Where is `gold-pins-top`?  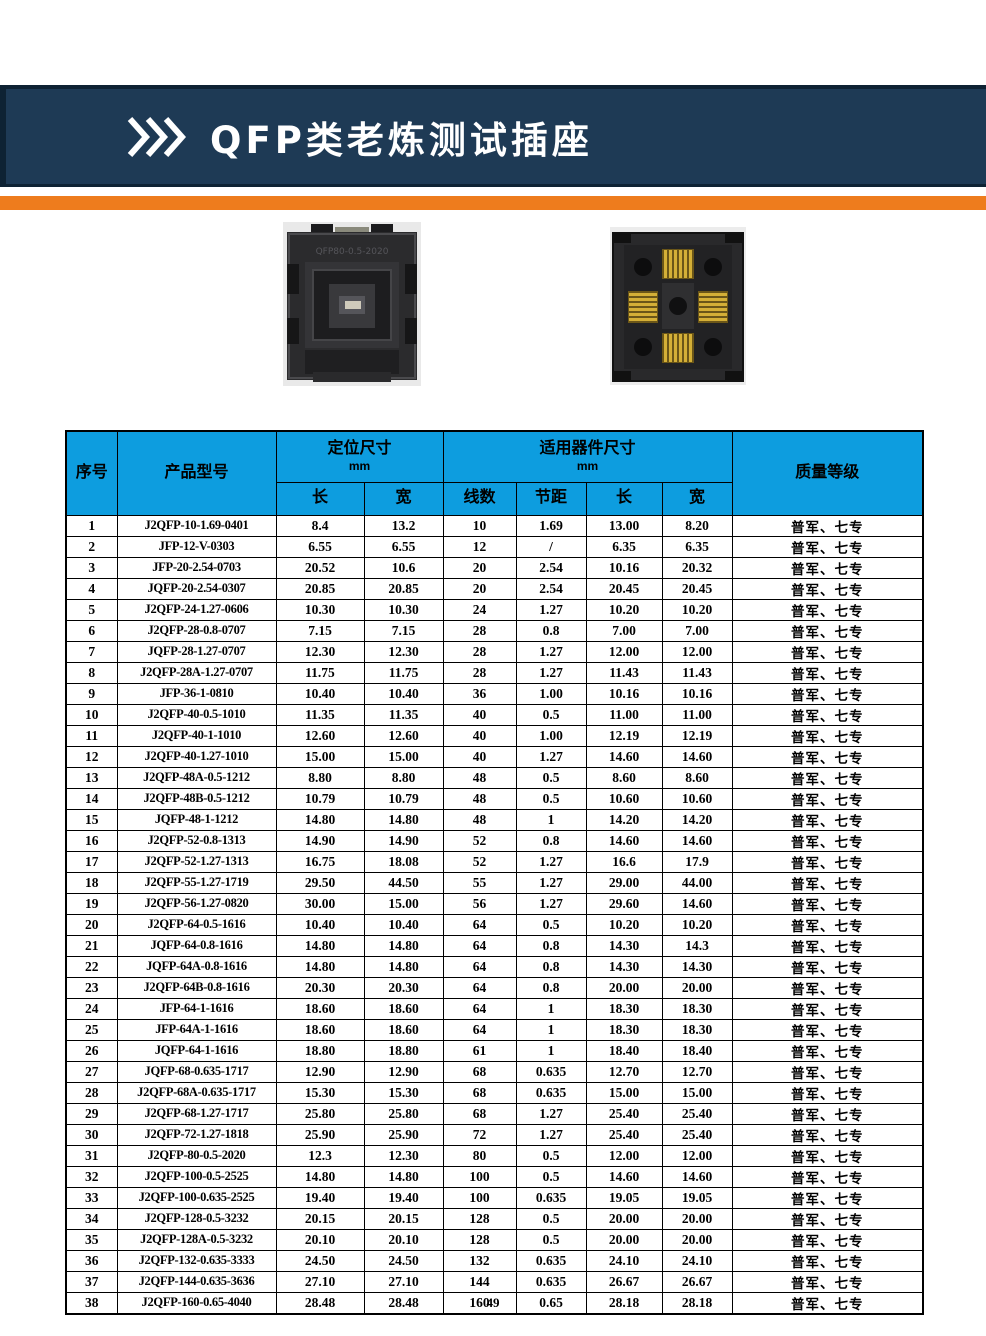 gold-pins-top is located at coordinates (678, 264).